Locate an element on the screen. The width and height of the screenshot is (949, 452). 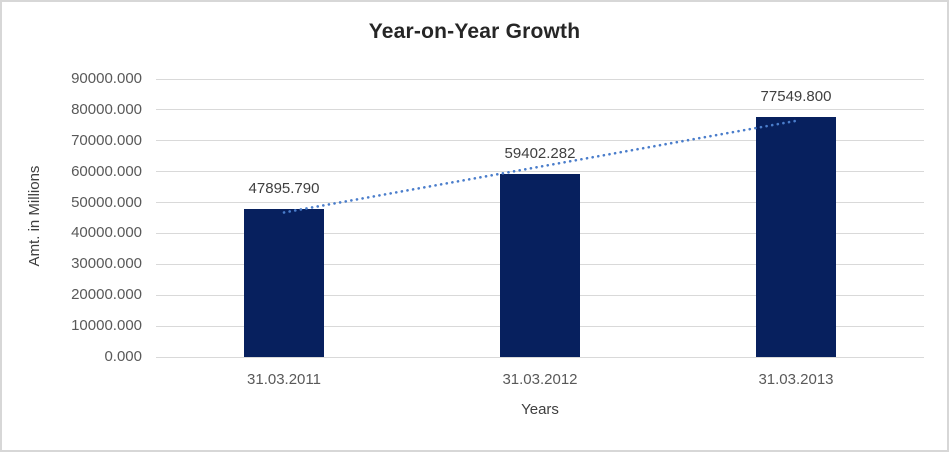
y-tick-label: 40000.000 is located at coordinates (106, 233).